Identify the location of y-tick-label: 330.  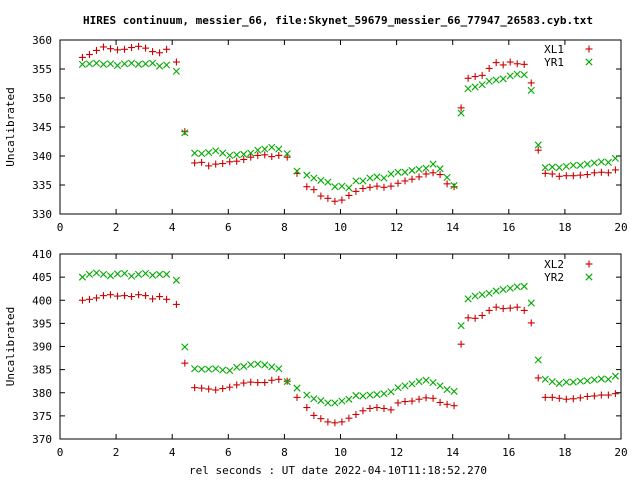
(42, 214).